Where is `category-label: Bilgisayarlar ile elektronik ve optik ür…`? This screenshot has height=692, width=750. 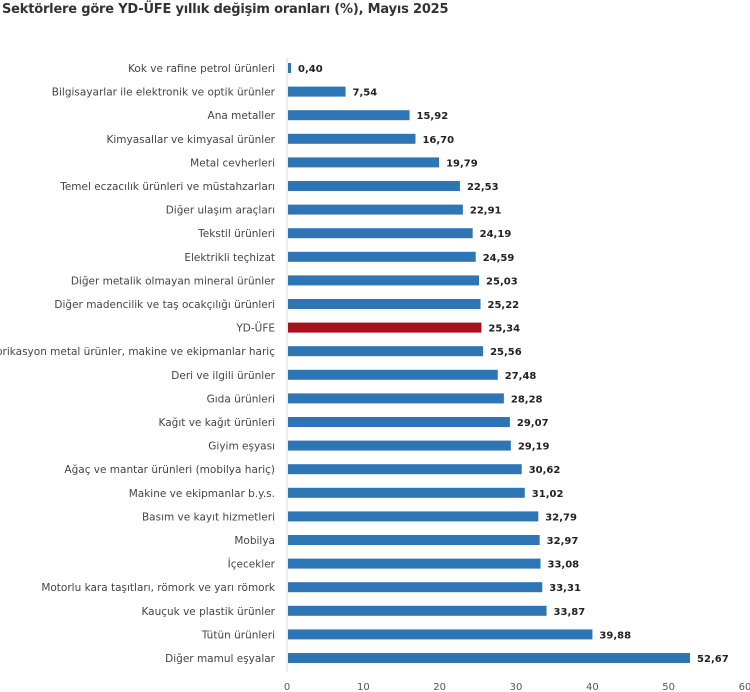 category-label: Bilgisayarlar ile elektronik ve optik ür… is located at coordinates (164, 93).